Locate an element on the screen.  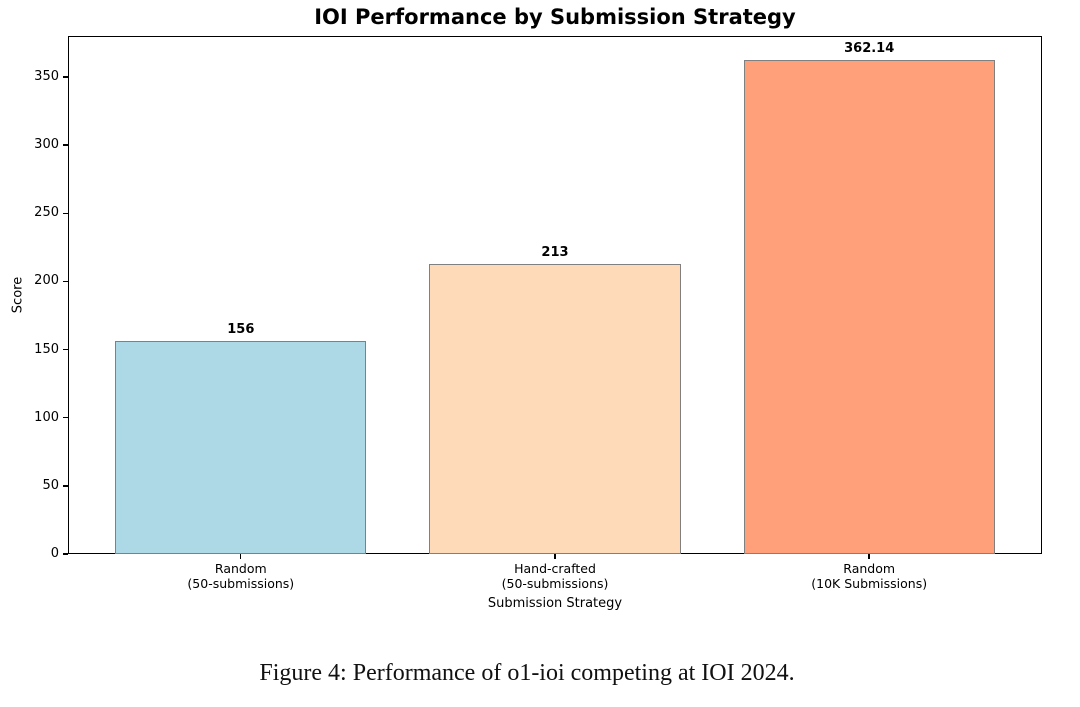
bar-value-label: 362.14 is located at coordinates (869, 49).